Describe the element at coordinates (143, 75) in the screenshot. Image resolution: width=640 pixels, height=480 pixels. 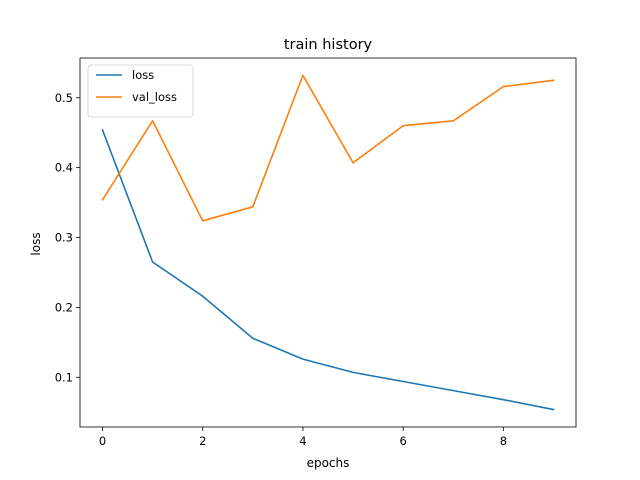
I see `legend-label: loss` at that location.